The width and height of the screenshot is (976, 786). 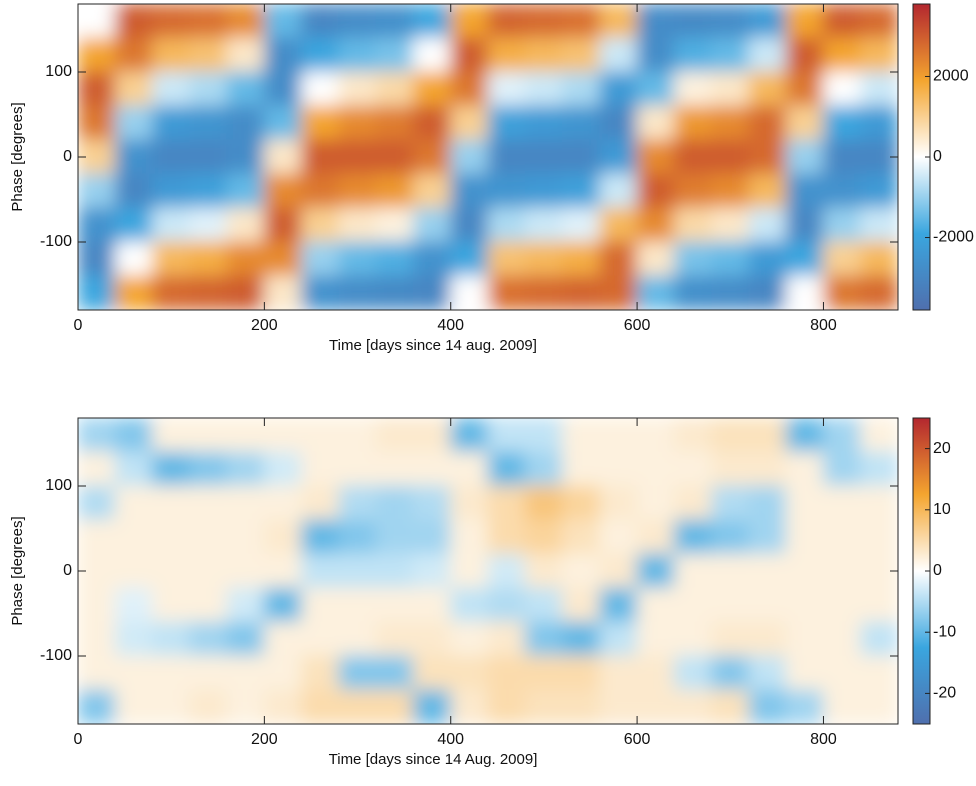 I want to click on colorbar-tick-label: 20, so click(x=942, y=448).